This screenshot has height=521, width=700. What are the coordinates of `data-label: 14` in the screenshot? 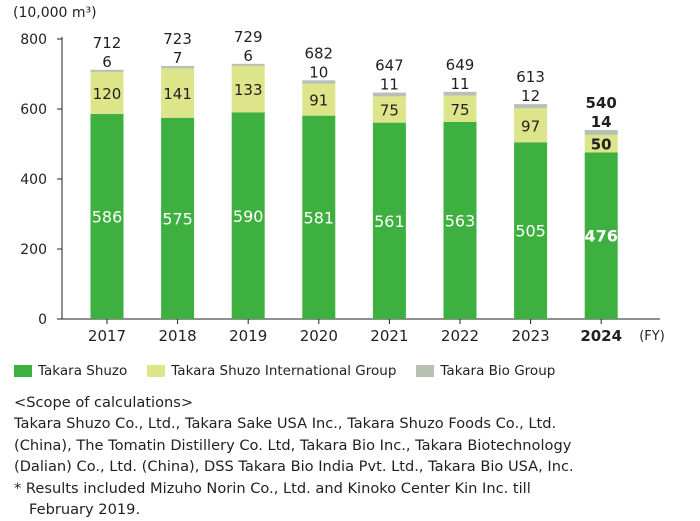 It's located at (601, 122).